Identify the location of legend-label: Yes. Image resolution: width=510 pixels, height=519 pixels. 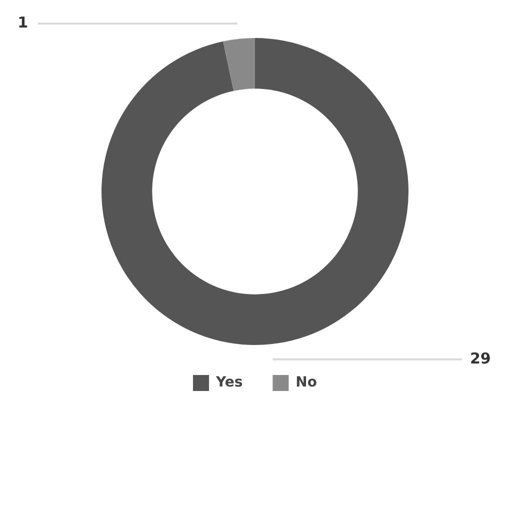
(228, 382).